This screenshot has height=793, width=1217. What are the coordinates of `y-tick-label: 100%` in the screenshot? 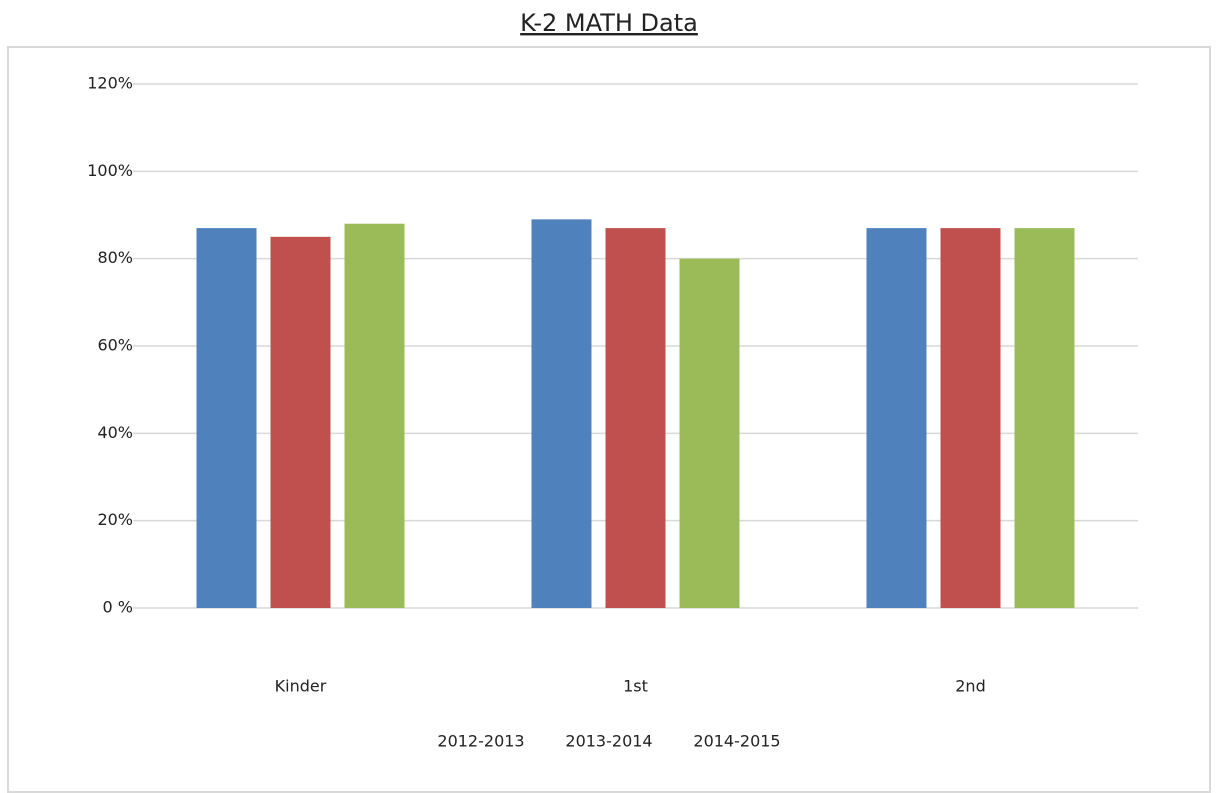 It's located at (110, 170).